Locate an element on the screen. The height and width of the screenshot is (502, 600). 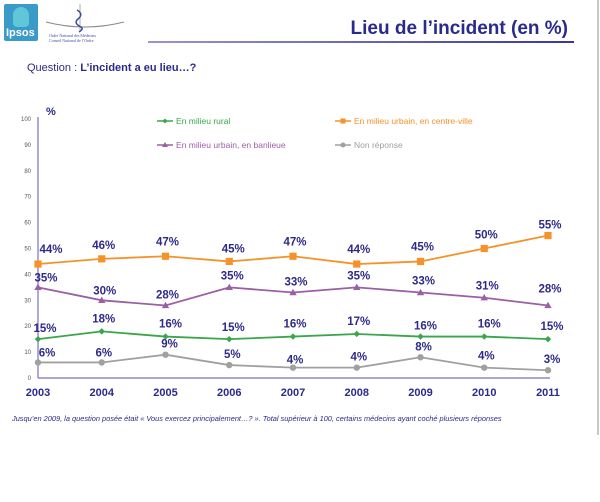
legend-item: Non réponse is located at coordinates (369, 145).